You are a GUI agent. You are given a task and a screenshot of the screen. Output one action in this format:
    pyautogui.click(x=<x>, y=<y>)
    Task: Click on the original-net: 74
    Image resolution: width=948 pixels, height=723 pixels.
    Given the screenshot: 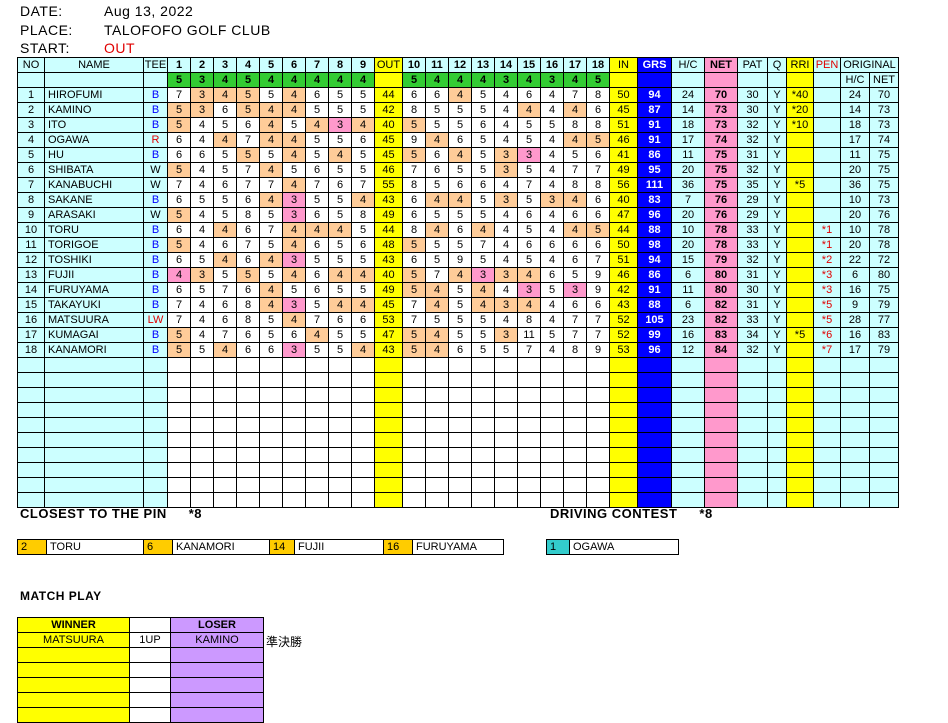 What is the action you would take?
    pyautogui.click(x=884, y=140)
    